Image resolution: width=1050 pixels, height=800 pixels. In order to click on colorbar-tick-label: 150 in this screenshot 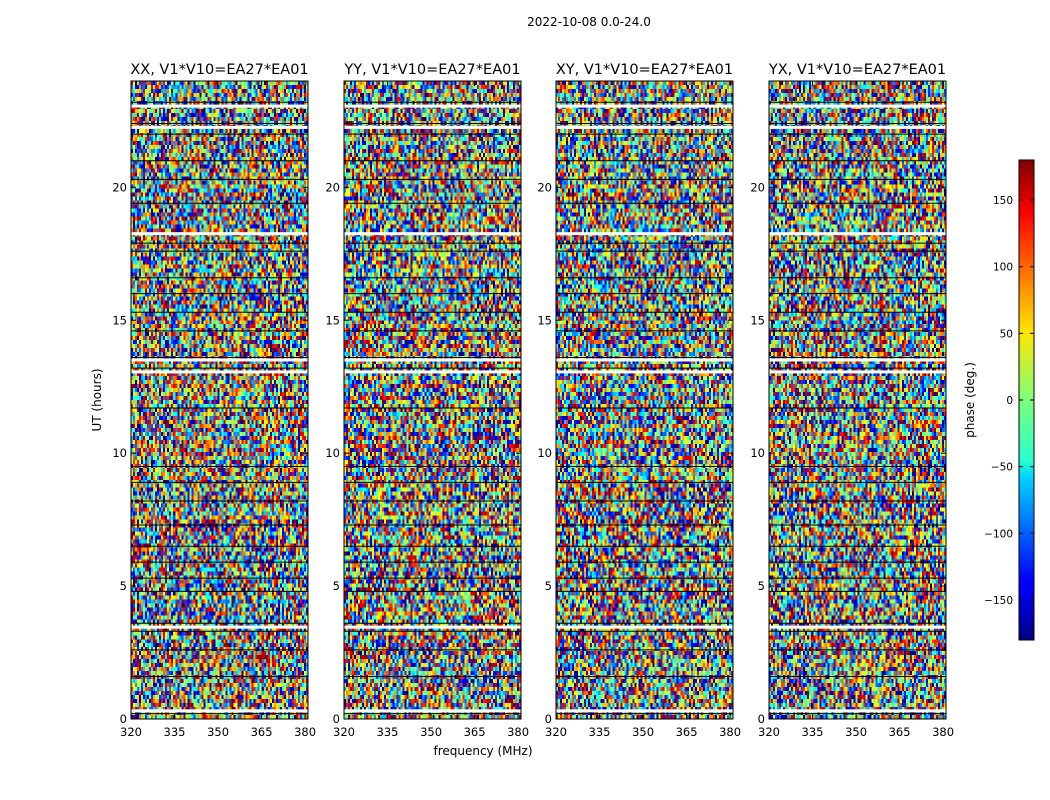, I will do `click(1003, 201)`.